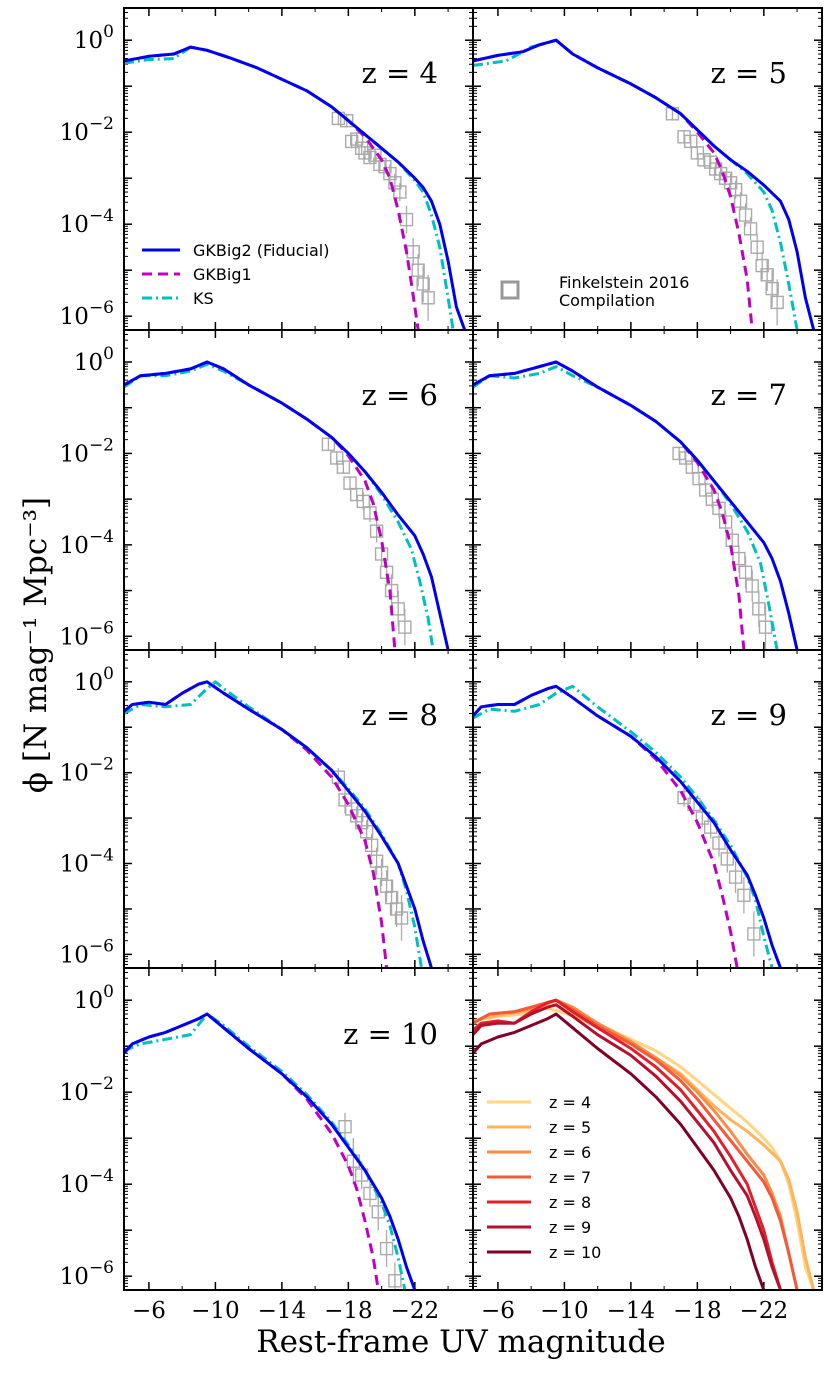  I want to click on x-tick-label: −6, so click(498, 1311).